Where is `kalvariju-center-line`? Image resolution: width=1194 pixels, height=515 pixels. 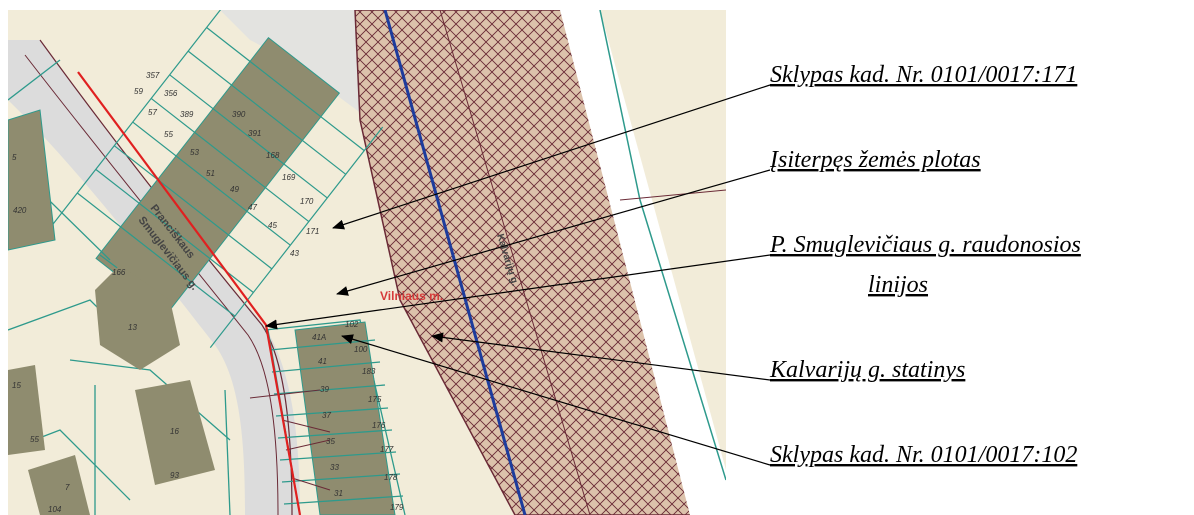
kalvariju-center-line is located at coordinates (515, 262).